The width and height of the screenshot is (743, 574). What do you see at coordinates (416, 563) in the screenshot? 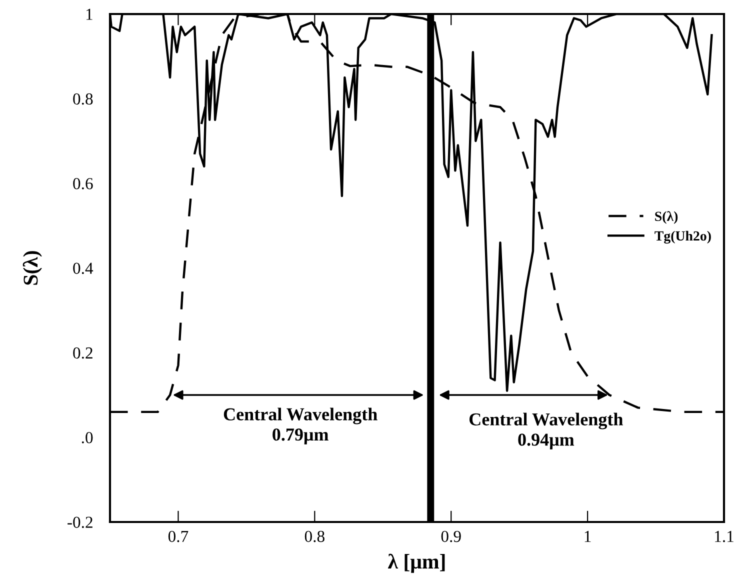
I see `x-axis-title: λ [μm]` at bounding box center [416, 563].